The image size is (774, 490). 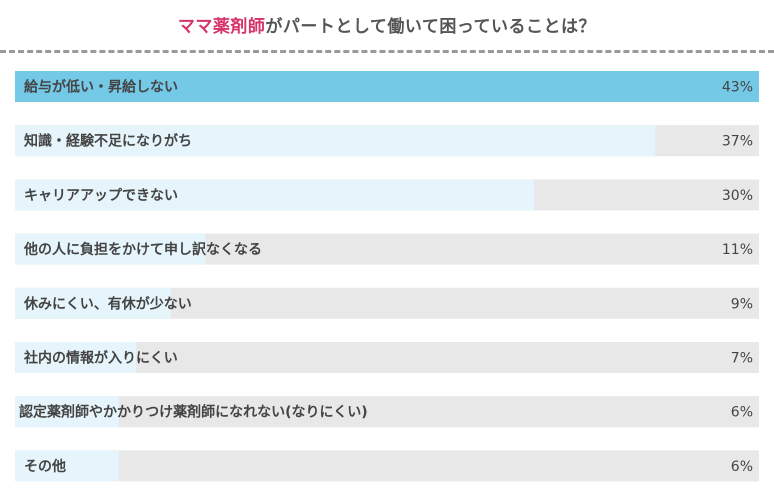 What do you see at coordinates (742, 359) in the screenshot?
I see `bar-value-label: 7%` at bounding box center [742, 359].